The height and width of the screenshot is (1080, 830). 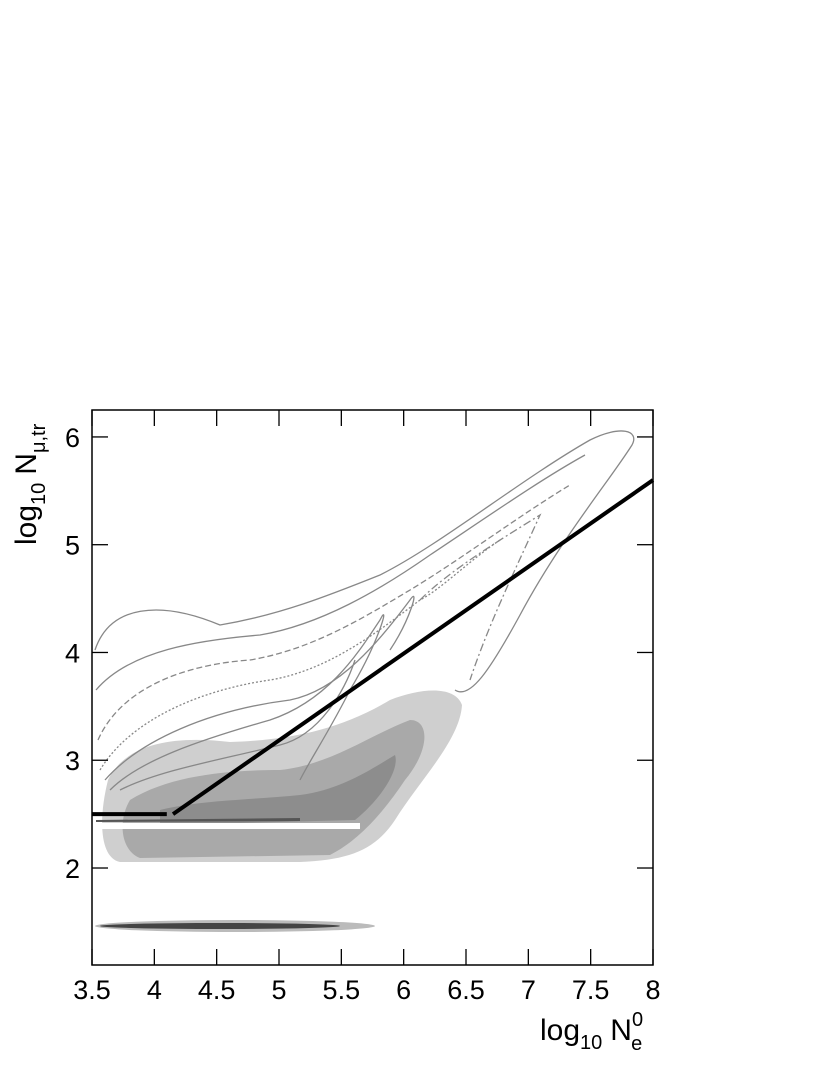 I want to click on x-label-sub: e, so click(x=636, y=1044).